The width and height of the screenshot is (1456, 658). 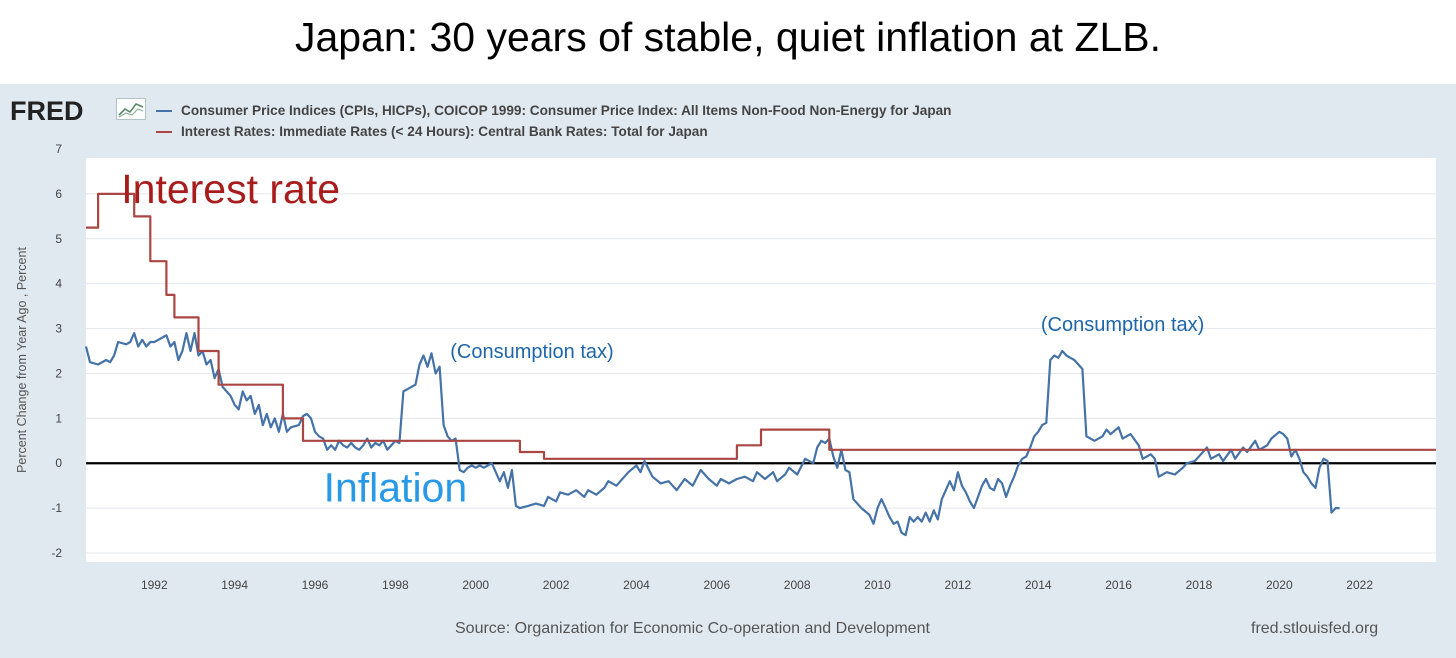 What do you see at coordinates (396, 487) in the screenshot?
I see `chart-annotation: Inflation` at bounding box center [396, 487].